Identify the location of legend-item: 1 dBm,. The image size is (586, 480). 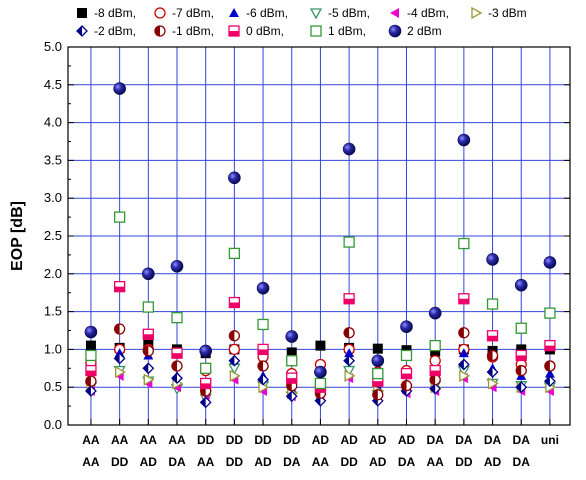
(338, 31).